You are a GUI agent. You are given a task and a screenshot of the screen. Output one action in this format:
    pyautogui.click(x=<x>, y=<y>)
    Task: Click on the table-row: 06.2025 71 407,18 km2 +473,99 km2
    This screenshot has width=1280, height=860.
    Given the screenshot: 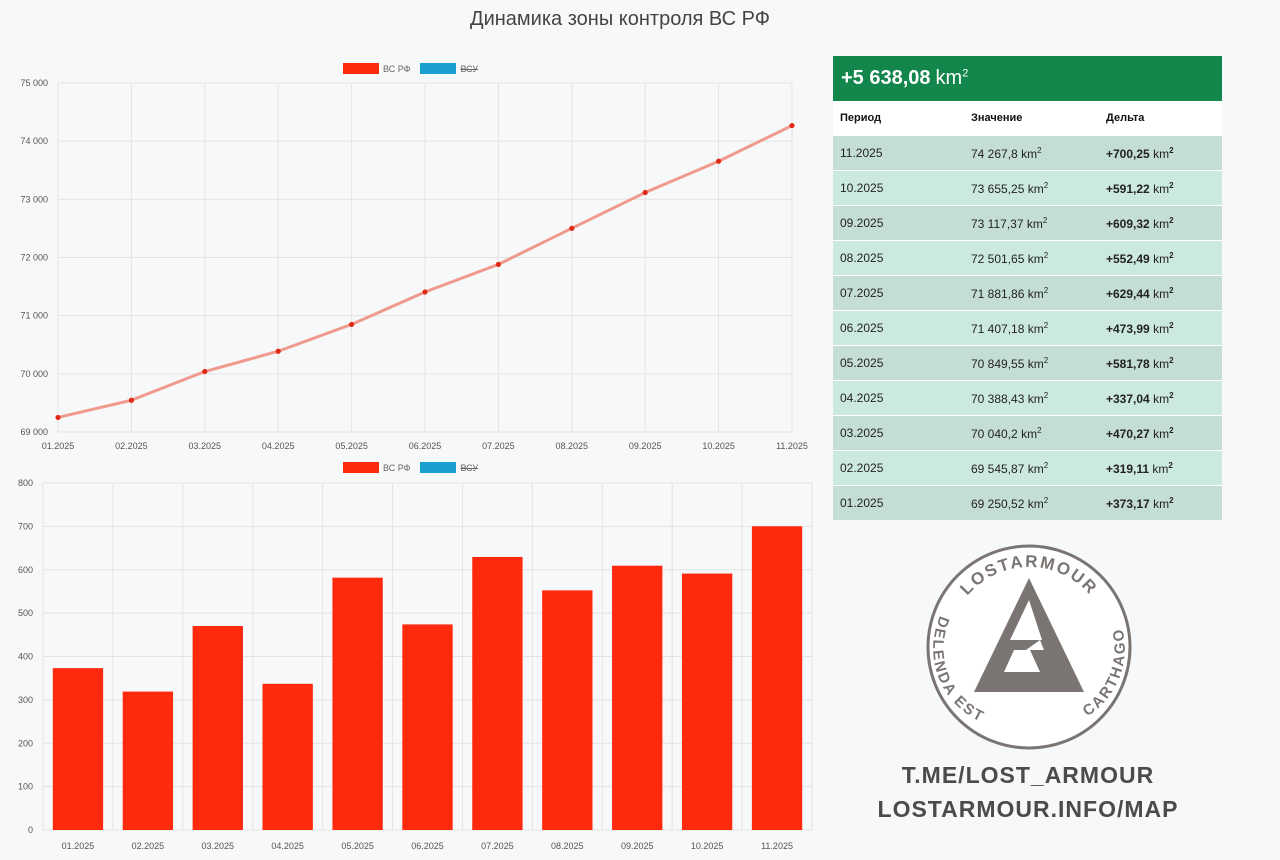 What is the action you would take?
    pyautogui.click(x=1027, y=328)
    